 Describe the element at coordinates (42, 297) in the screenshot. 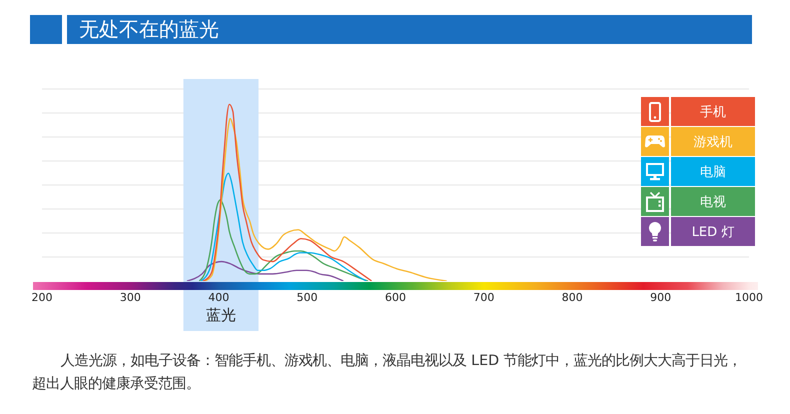

I see `x-tick-label: 200` at that location.